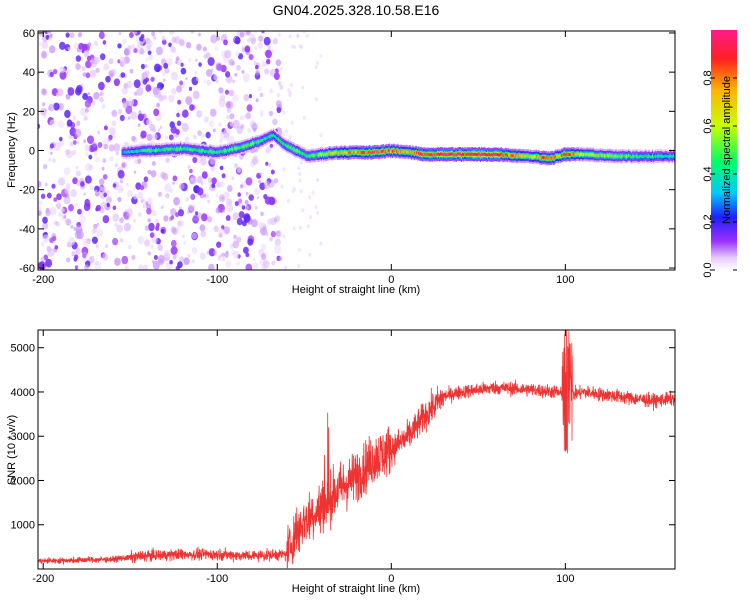 Image resolution: width=750 pixels, height=600 pixels. What do you see at coordinates (708, 221) in the screenshot?
I see `colorbar-tick-label: 0.2` at bounding box center [708, 221].